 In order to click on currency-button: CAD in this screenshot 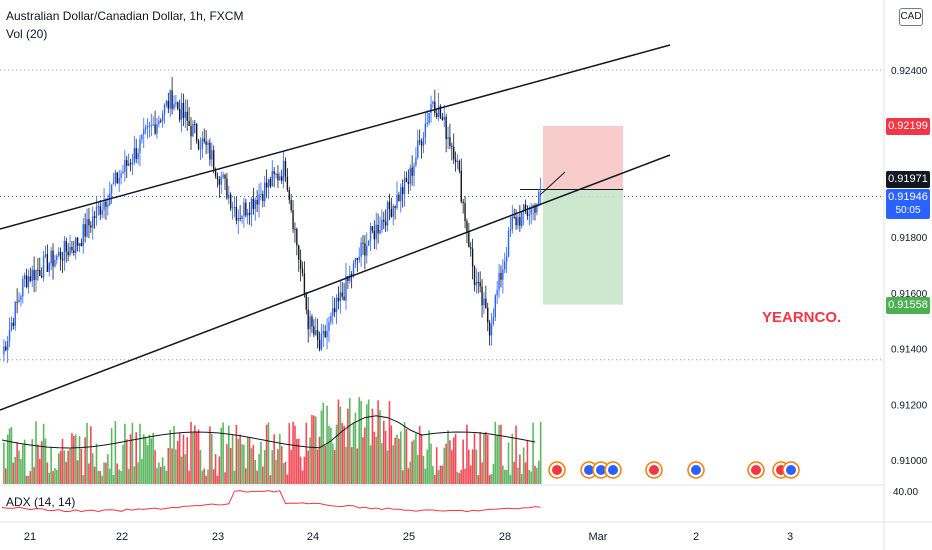, I will do `click(911, 17)`.